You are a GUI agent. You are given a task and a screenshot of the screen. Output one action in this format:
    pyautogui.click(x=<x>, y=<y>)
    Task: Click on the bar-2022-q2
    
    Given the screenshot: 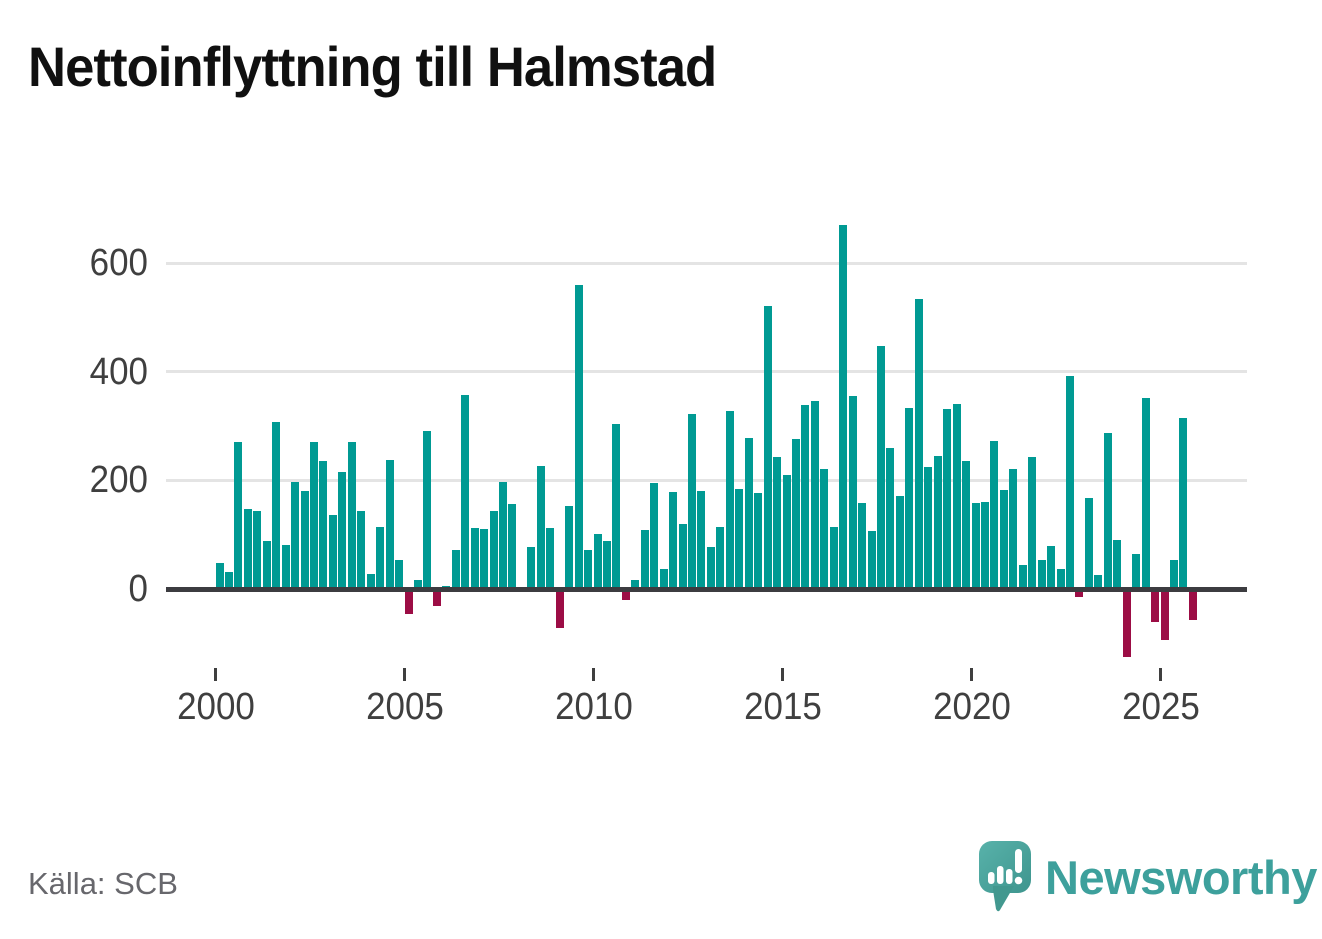 What is the action you would take?
    pyautogui.click(x=1060, y=578)
    